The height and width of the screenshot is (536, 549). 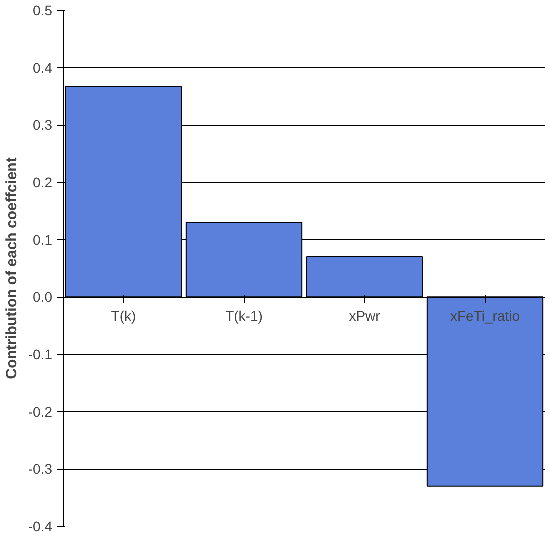 What do you see at coordinates (40, 469) in the screenshot?
I see `y-tick-label: -0.3` at bounding box center [40, 469].